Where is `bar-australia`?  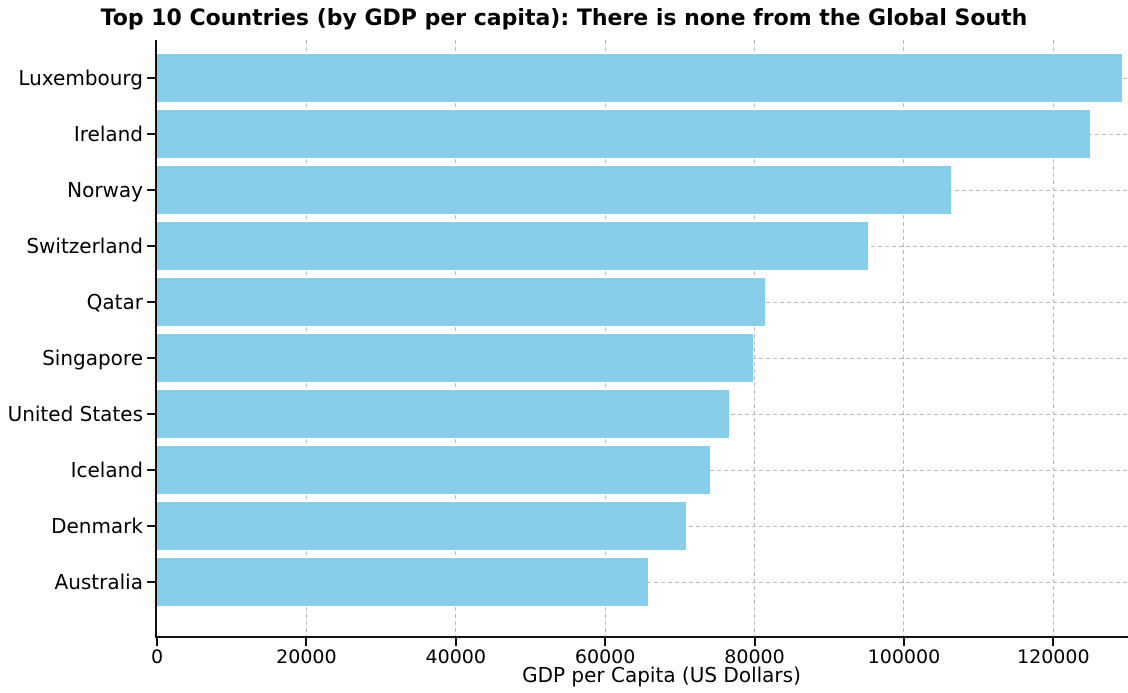 bar-australia is located at coordinates (402, 582).